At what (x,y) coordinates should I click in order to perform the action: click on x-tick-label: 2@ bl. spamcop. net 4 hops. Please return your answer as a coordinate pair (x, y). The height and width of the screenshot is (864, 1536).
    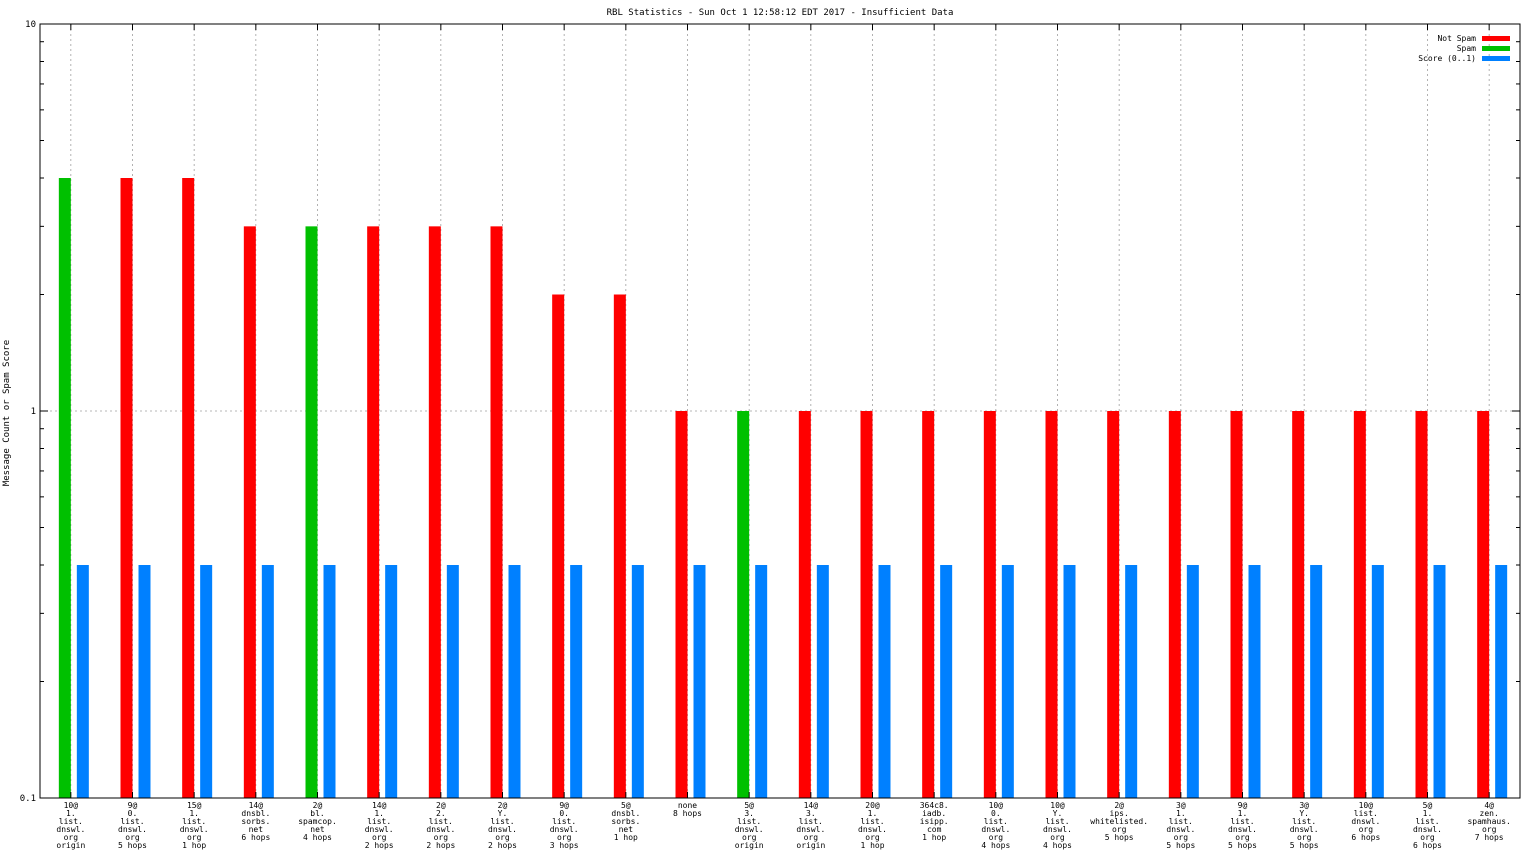
    Looking at the image, I should click on (317, 821).